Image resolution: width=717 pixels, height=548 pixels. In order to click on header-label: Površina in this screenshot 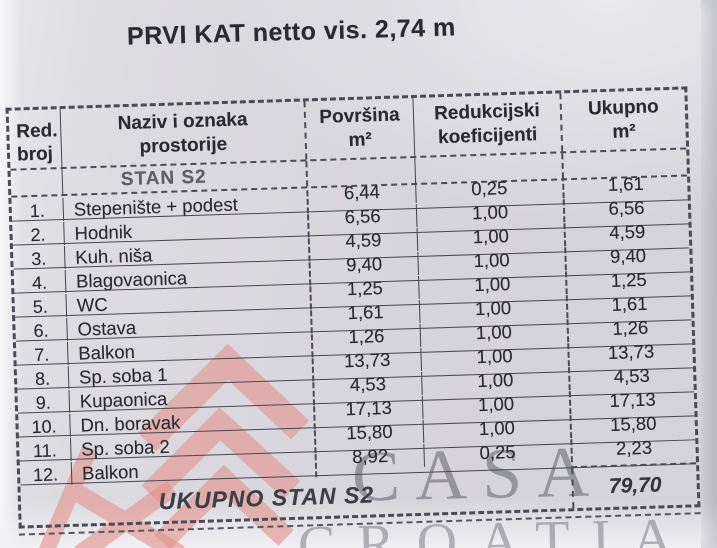, I will do `click(359, 116)`.